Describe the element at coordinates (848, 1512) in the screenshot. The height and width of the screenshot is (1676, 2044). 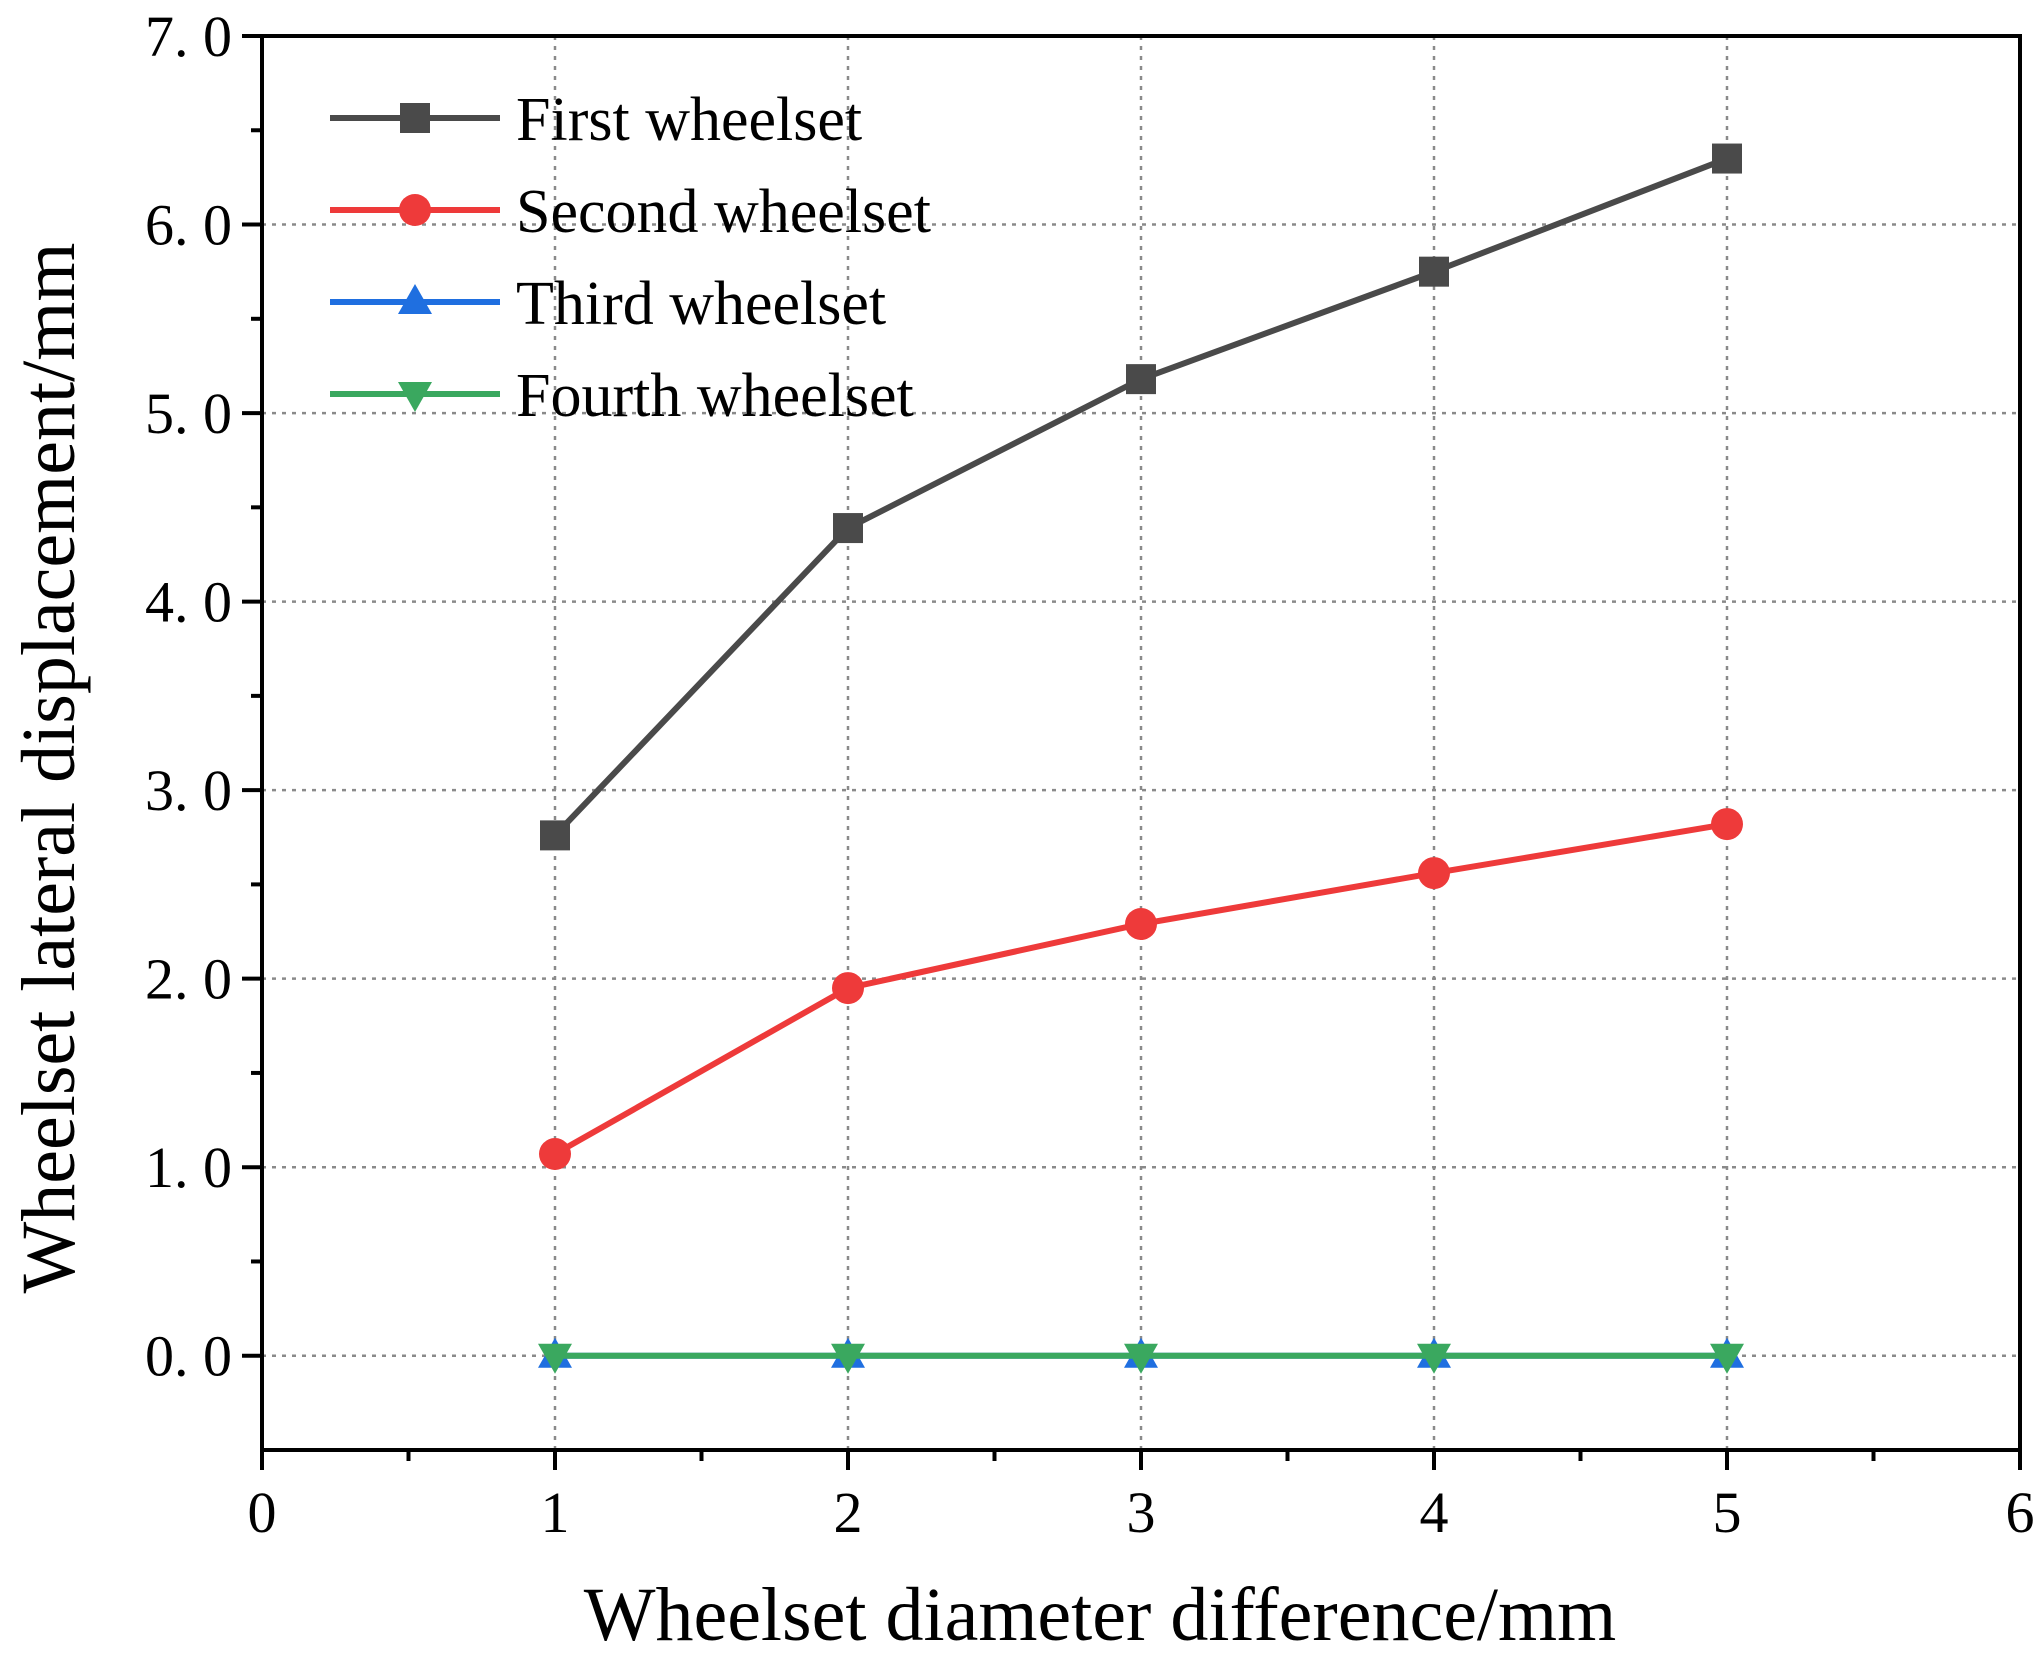
I see `x-tick-label: 2` at that location.